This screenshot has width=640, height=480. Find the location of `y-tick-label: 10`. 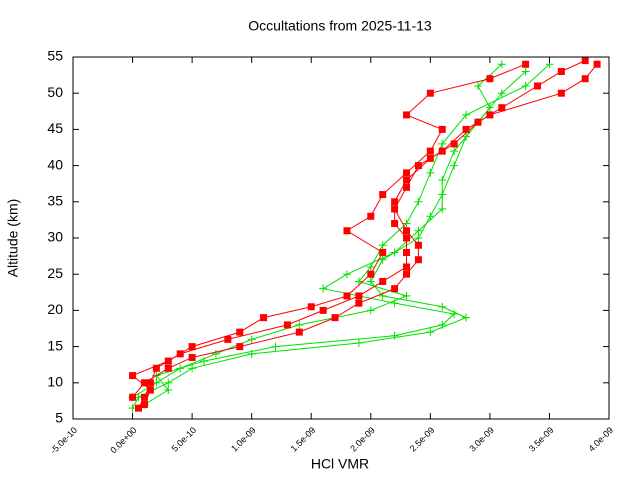

y-tick-label: 10 is located at coordinates (55, 382).